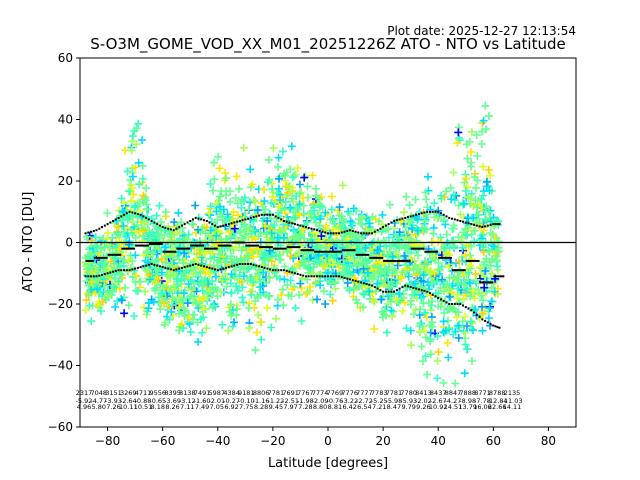 This screenshot has height=480, width=640. Describe the element at coordinates (493, 441) in the screenshot. I see `x-tick-label: 60` at that location.